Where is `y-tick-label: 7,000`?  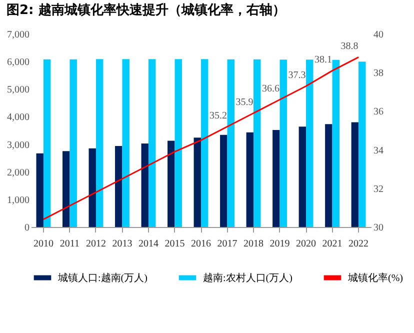 y-tick-label: 7,000 is located at coordinates (18, 35).